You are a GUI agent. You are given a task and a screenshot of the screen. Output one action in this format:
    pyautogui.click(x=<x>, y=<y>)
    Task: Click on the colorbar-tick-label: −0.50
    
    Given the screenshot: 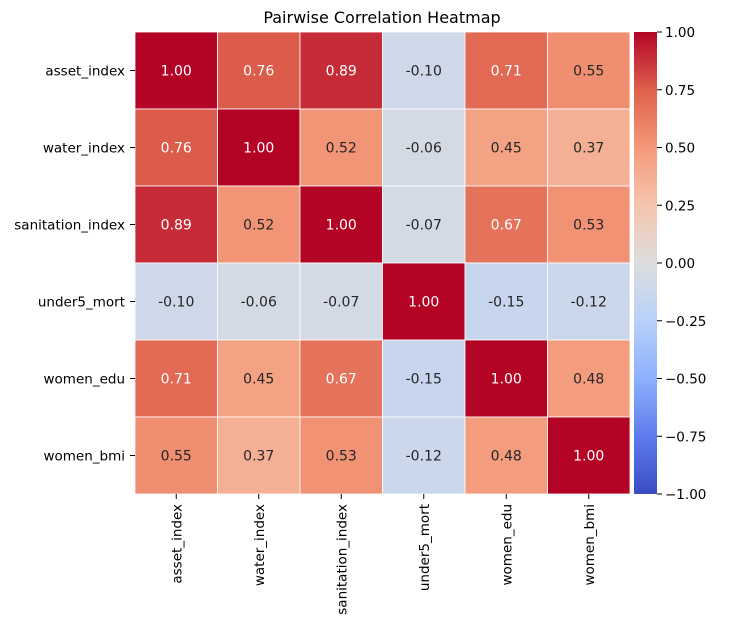 What is the action you would take?
    pyautogui.click(x=685, y=380)
    